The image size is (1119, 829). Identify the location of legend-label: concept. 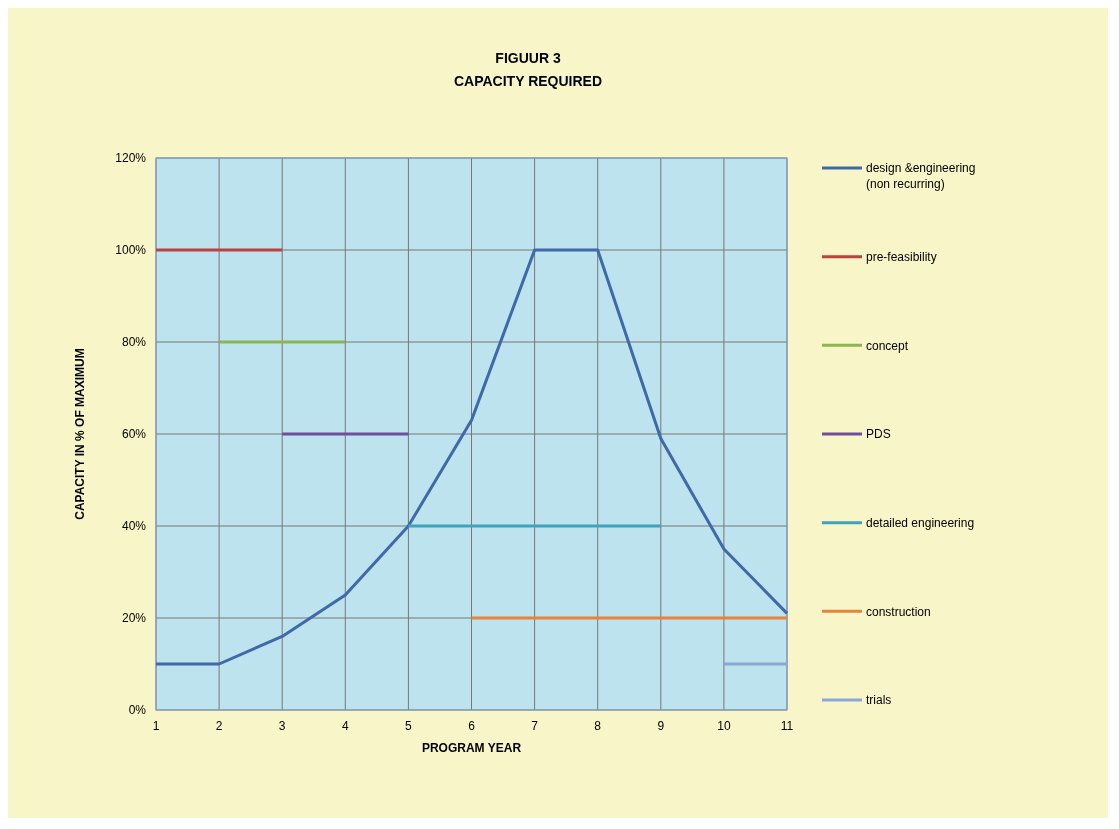
(887, 345).